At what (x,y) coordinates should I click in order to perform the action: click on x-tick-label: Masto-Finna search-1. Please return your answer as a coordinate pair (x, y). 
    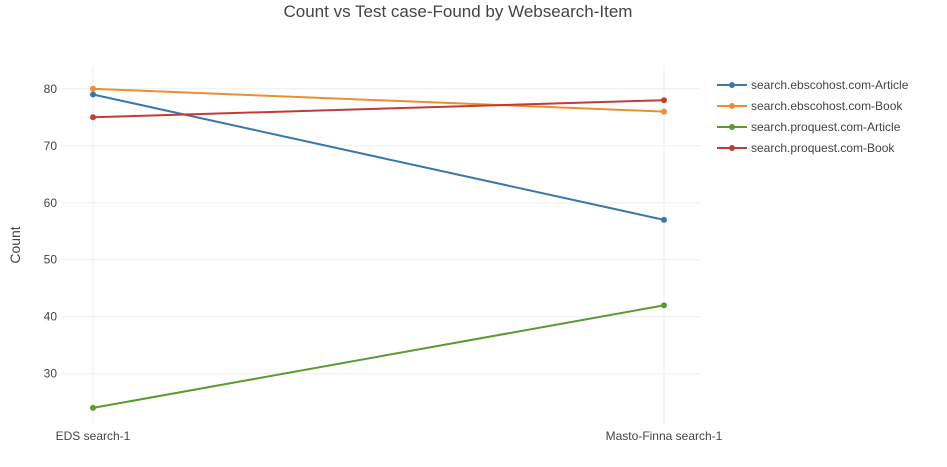
    Looking at the image, I should click on (664, 436).